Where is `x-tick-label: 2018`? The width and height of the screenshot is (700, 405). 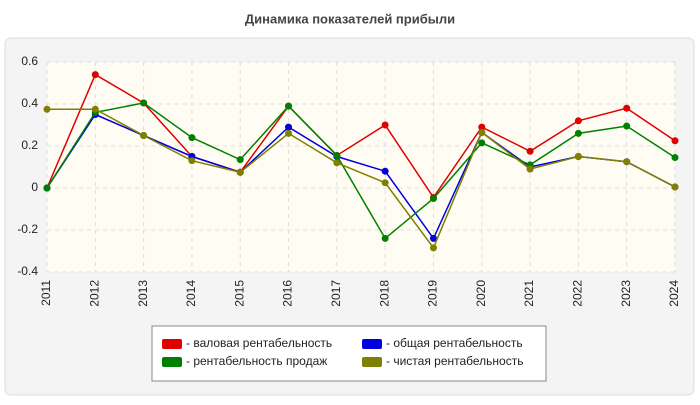
x-tick-label: 2018 is located at coordinates (384, 293).